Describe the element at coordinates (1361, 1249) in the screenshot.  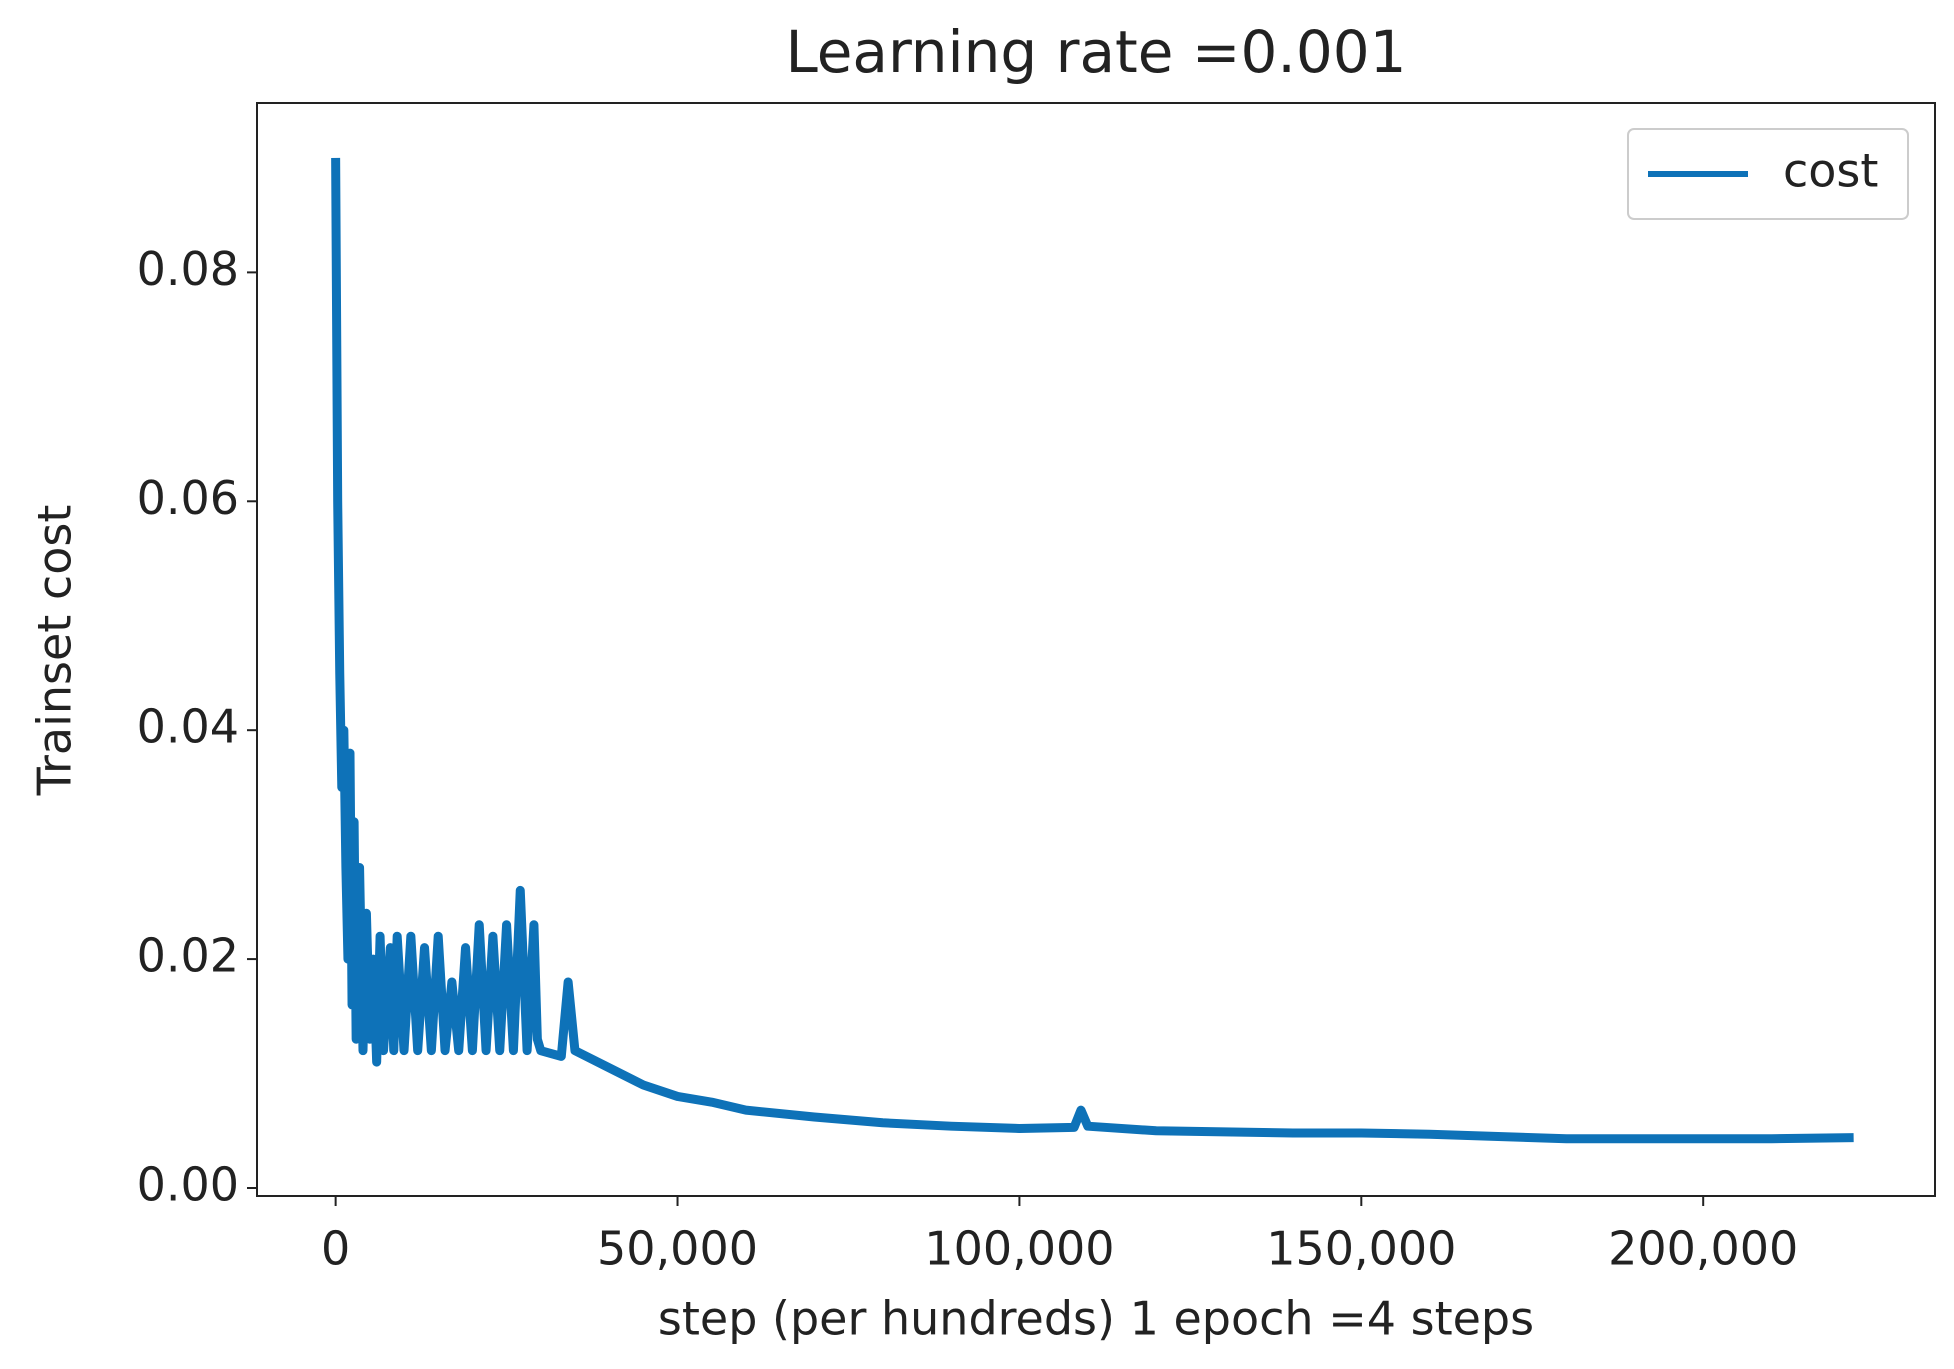
I see `x-tick-label: 150,000` at that location.